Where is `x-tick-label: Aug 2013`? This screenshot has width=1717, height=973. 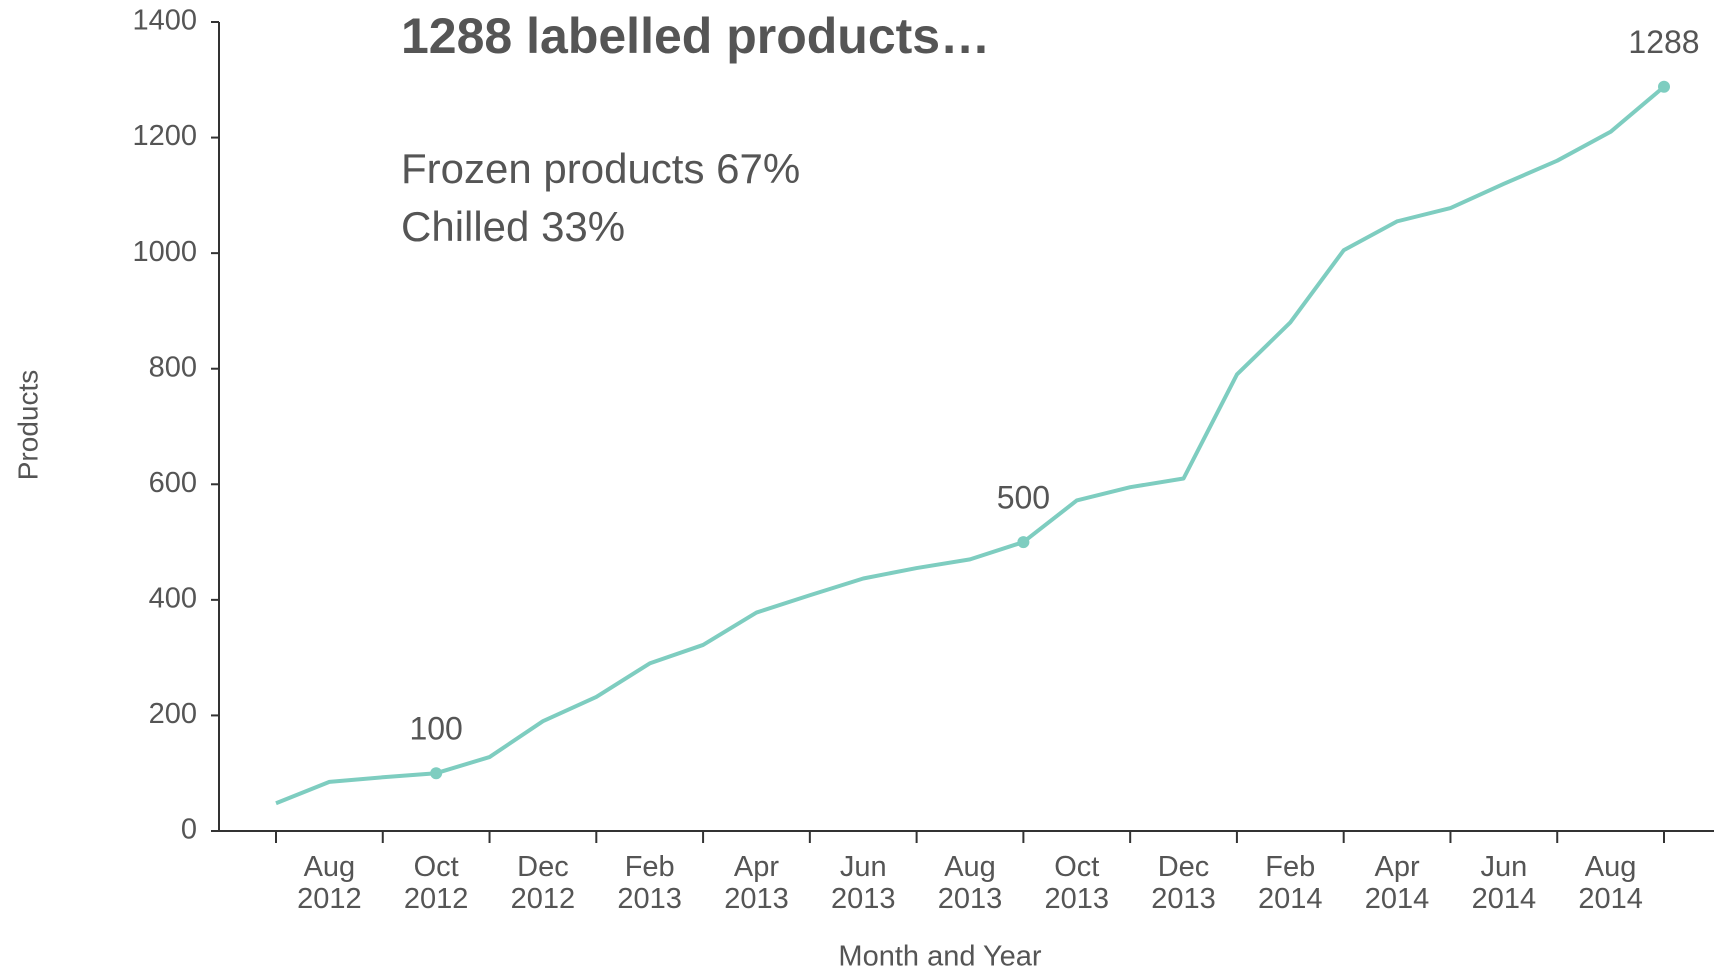 x-tick-label: Aug 2013 is located at coordinates (970, 883).